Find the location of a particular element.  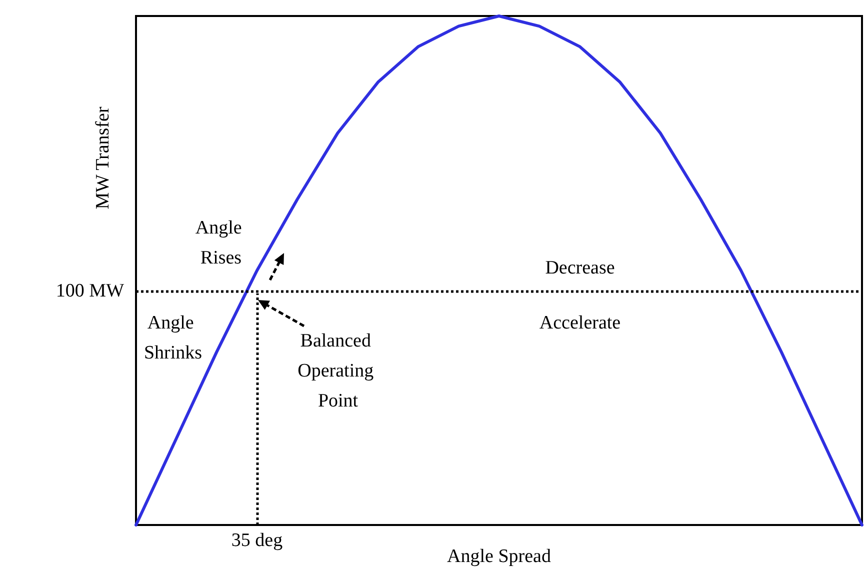

annotation: Angle Rises is located at coordinates (221, 243).